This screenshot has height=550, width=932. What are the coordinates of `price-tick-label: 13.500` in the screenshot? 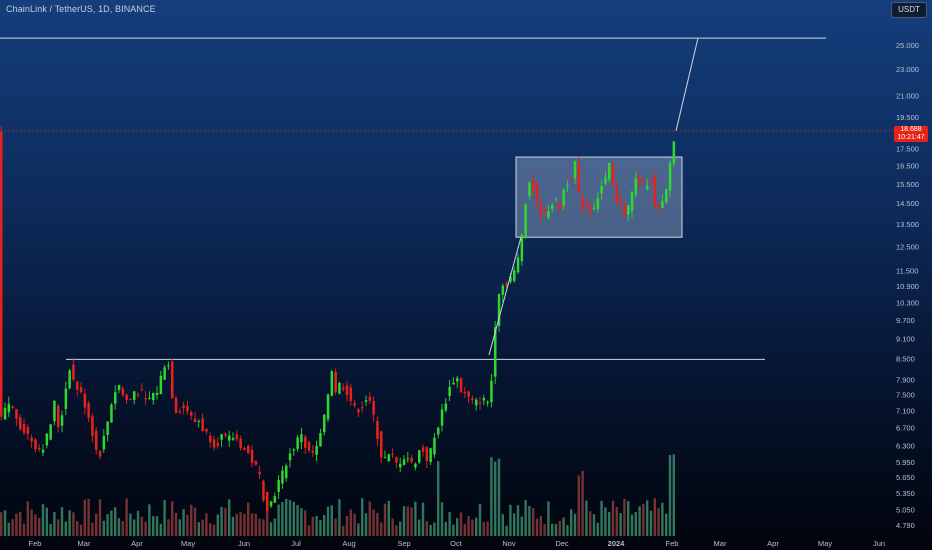 It's located at (907, 224).